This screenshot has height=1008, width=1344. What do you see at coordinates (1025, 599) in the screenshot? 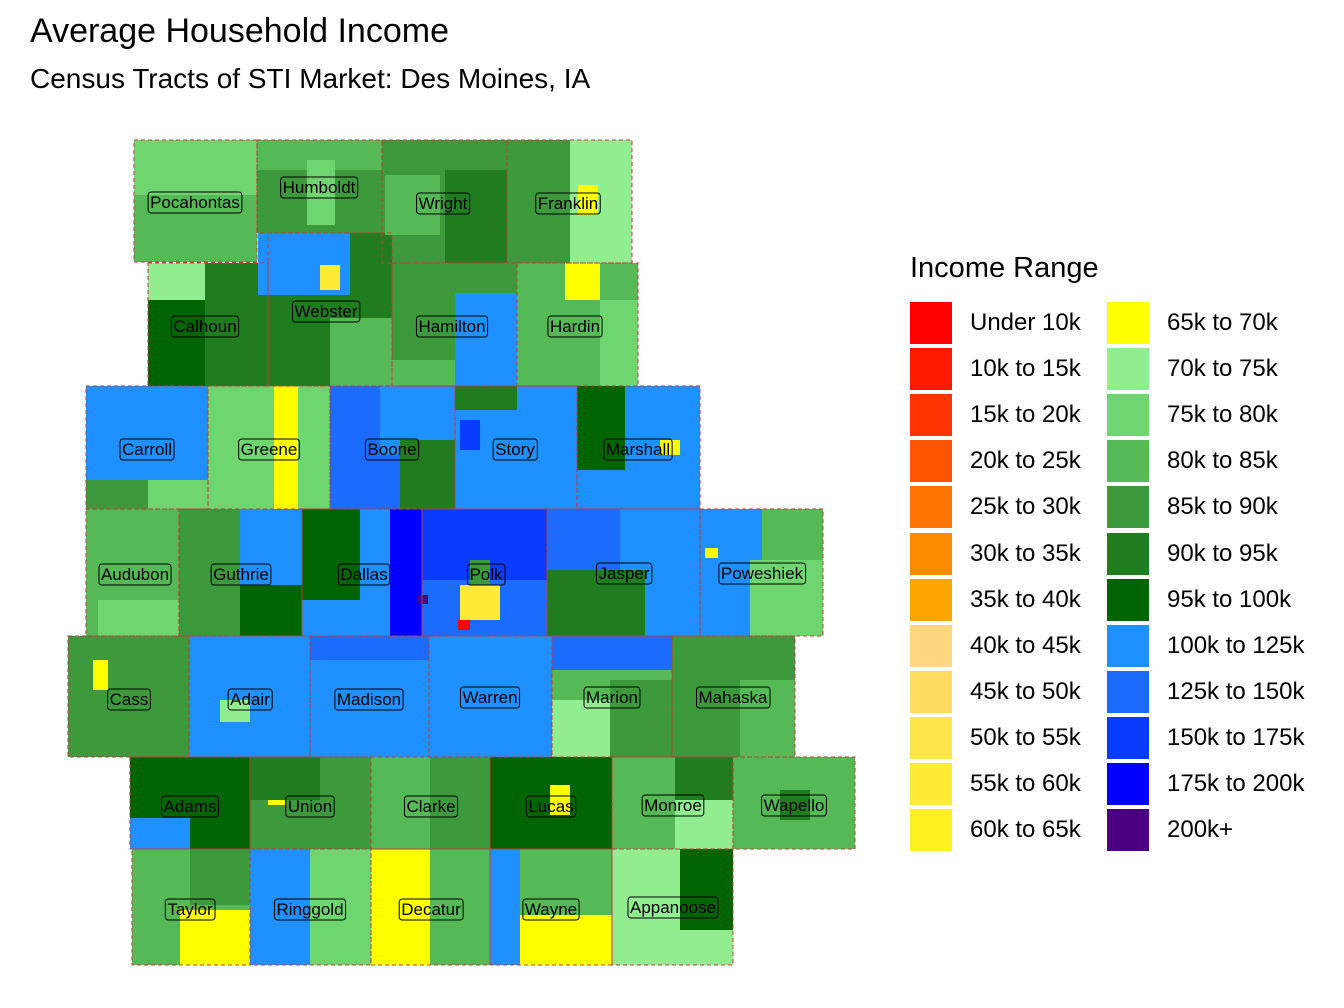
I see `legend-label: 35k to 40k` at bounding box center [1025, 599].